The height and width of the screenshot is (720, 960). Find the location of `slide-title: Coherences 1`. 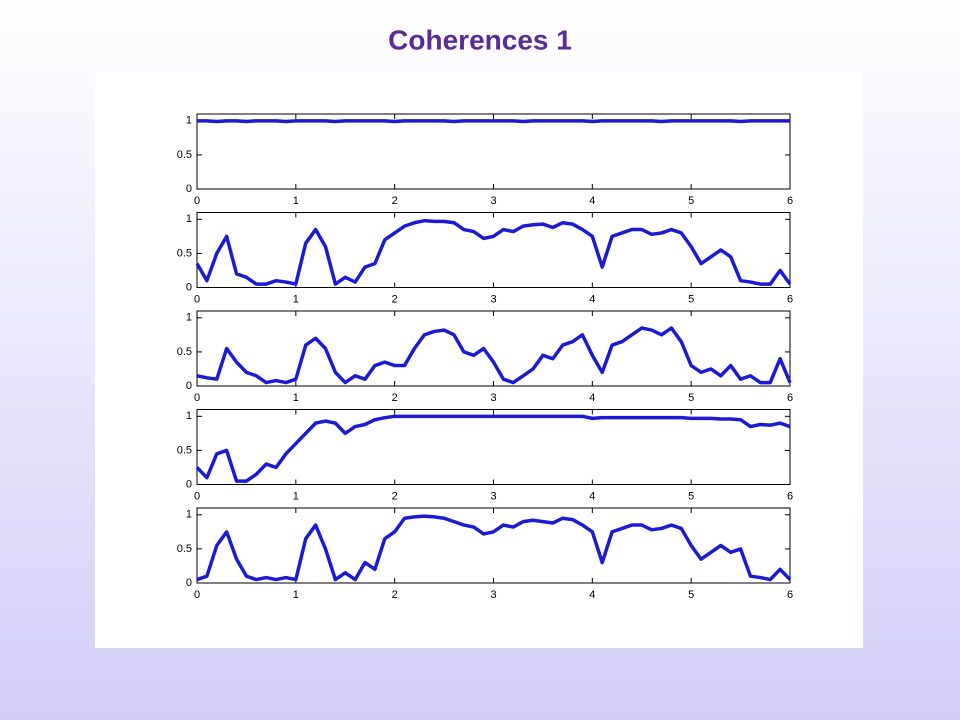

slide-title: Coherences 1 is located at coordinates (480, 39).